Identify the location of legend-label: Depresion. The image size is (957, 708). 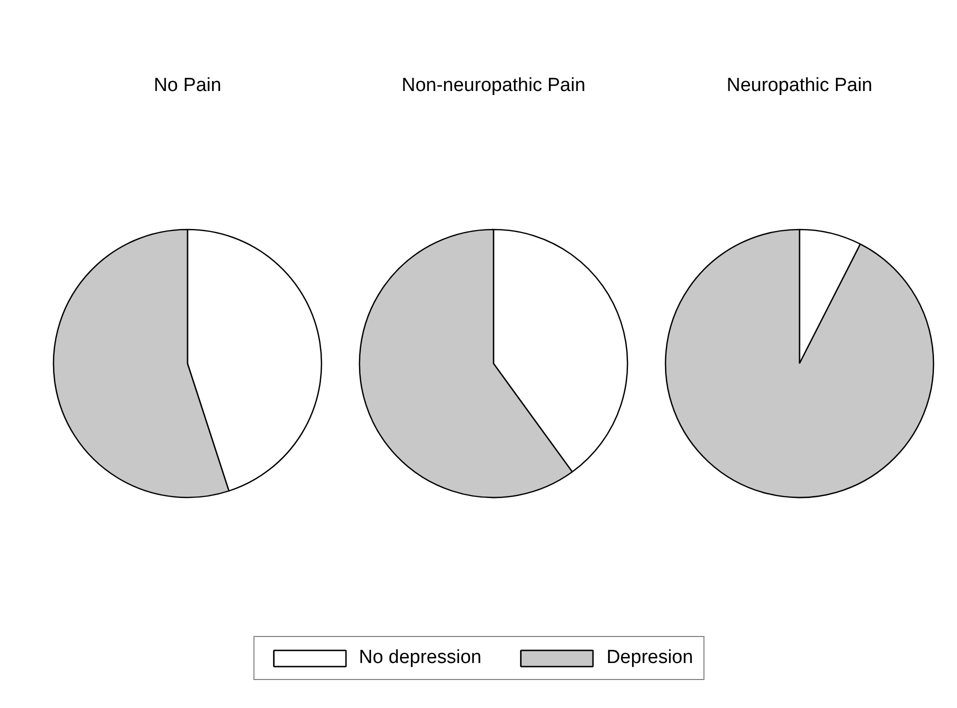
(650, 658).